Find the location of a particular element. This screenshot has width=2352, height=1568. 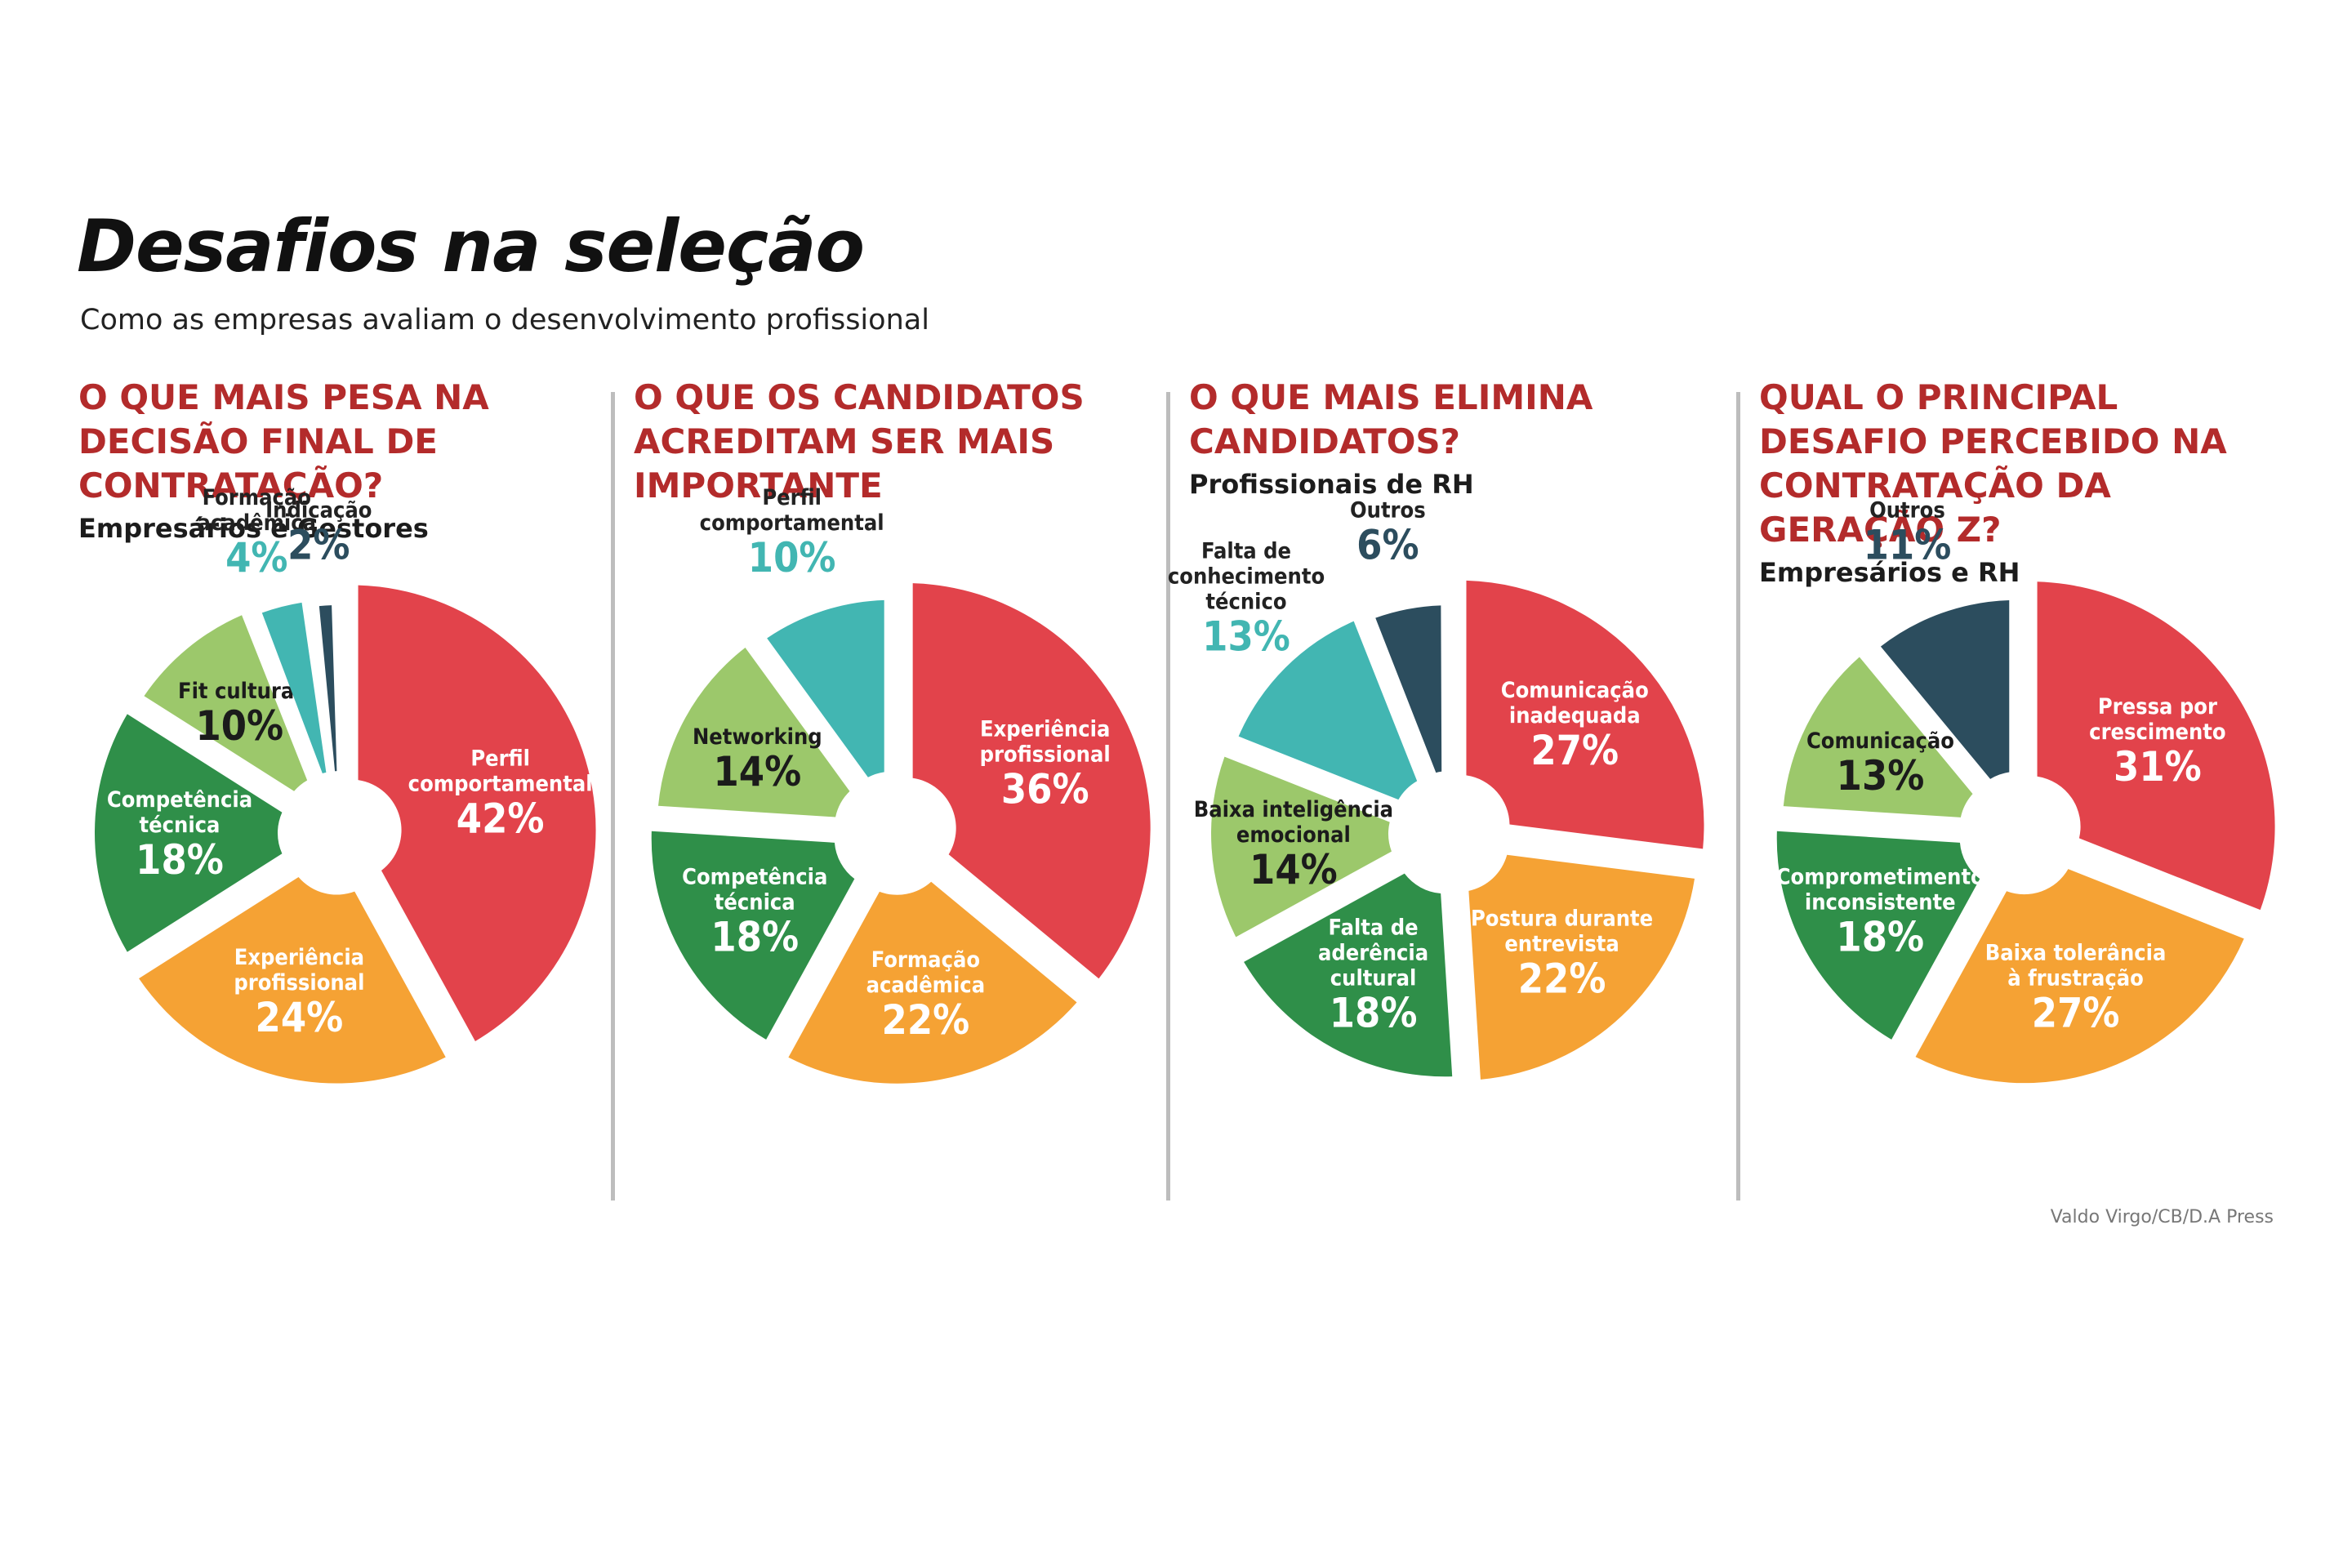

slice-category-label: Baixa inteligência is located at coordinates (1293, 809).